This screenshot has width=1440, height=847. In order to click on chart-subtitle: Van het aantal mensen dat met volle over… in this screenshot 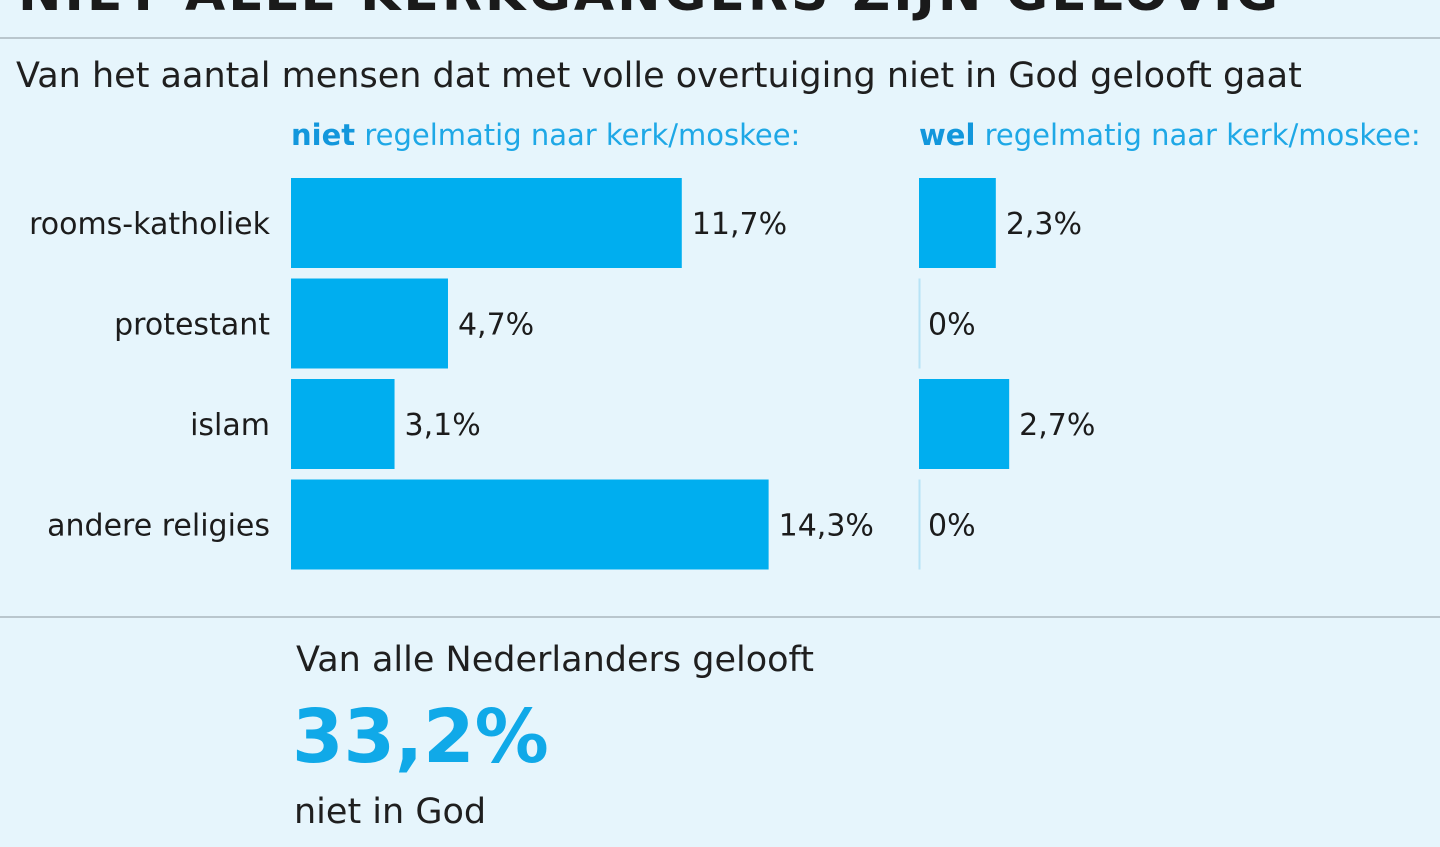, I will do `click(659, 76)`.